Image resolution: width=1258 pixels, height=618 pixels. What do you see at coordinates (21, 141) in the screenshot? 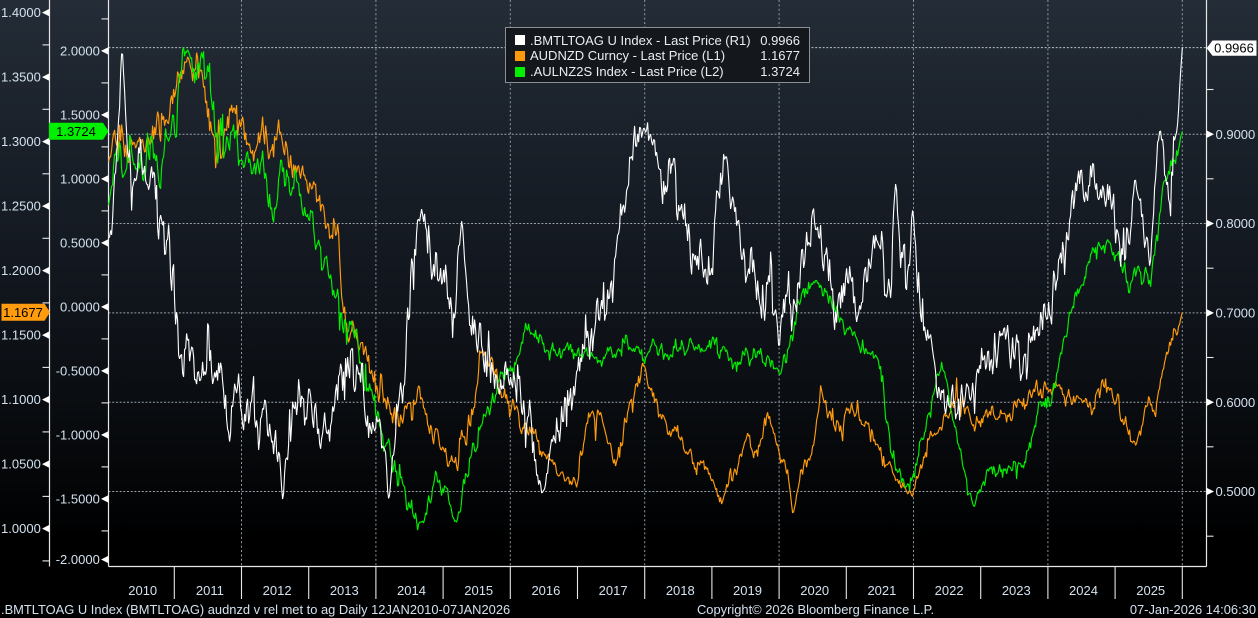
I see `svg-text: 1.3000` at bounding box center [21, 141].